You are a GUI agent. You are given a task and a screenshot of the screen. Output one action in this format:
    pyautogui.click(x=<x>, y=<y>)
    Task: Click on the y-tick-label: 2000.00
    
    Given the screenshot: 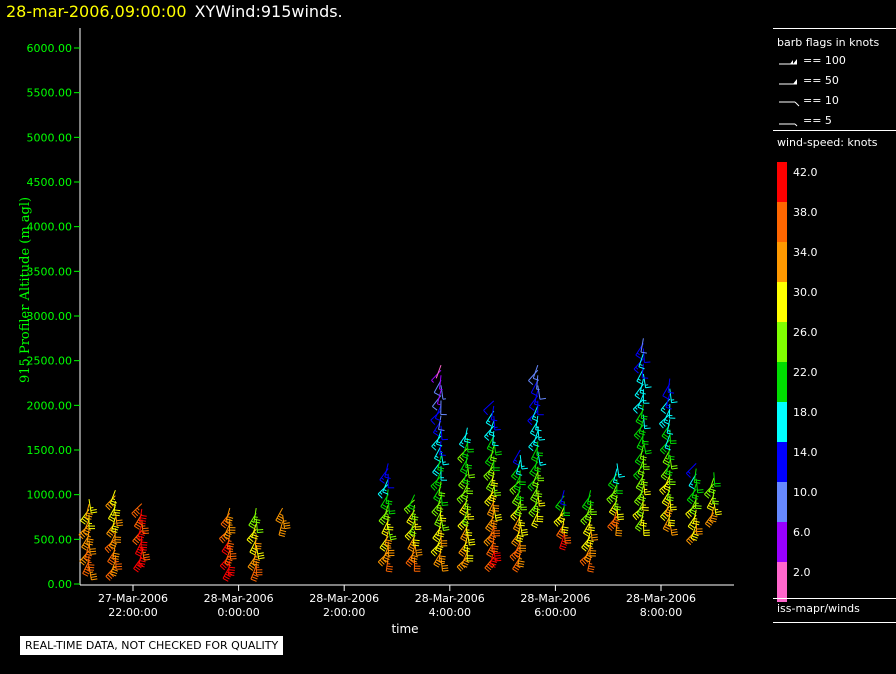 What is the action you would take?
    pyautogui.click(x=50, y=405)
    